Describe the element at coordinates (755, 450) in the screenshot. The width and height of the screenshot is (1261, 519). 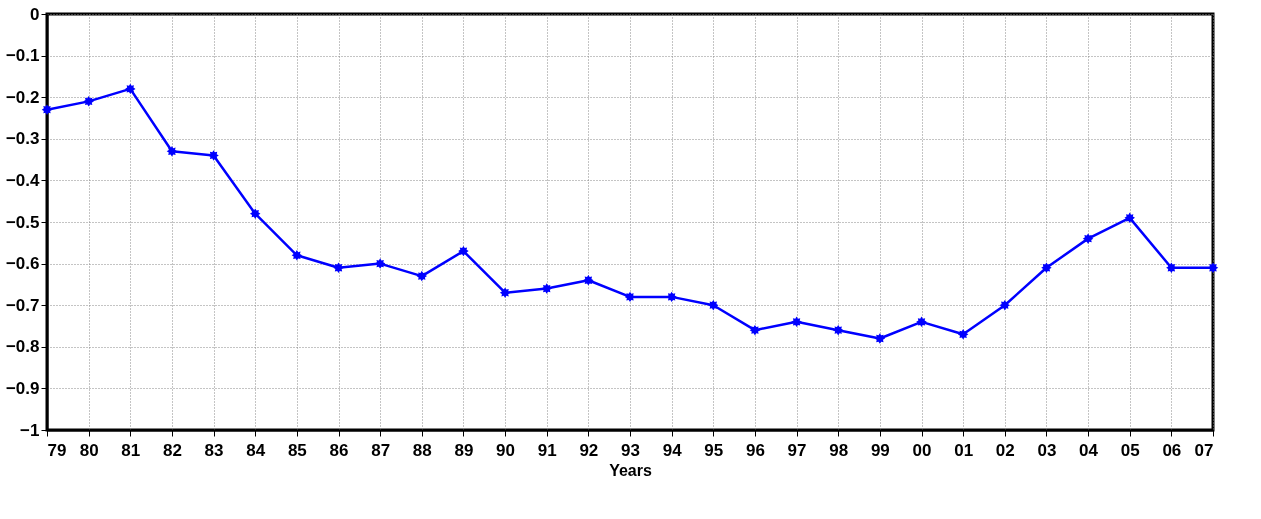
I see `x-tick-label: 96` at that location.